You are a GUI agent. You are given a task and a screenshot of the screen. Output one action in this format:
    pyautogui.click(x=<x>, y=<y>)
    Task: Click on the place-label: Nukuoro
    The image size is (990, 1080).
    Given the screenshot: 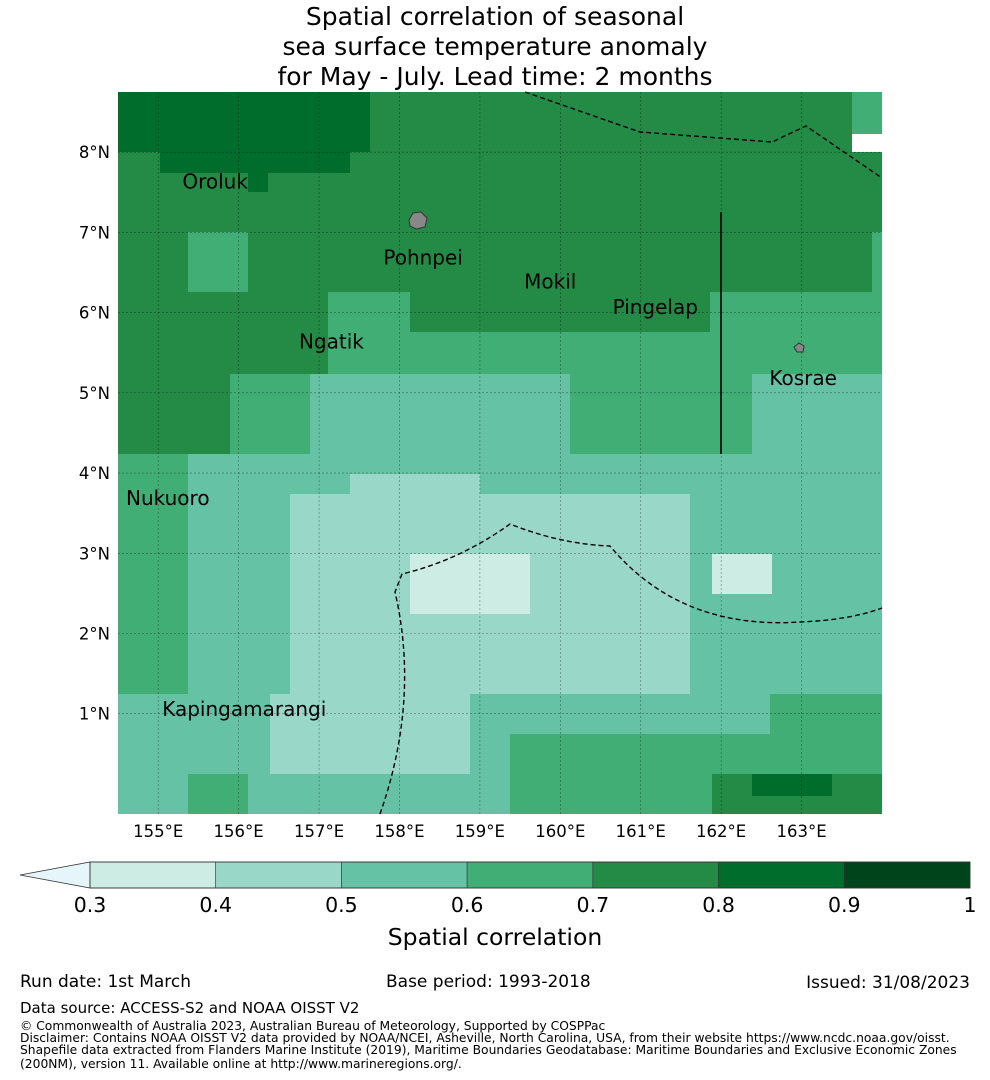 What is the action you would take?
    pyautogui.click(x=168, y=498)
    